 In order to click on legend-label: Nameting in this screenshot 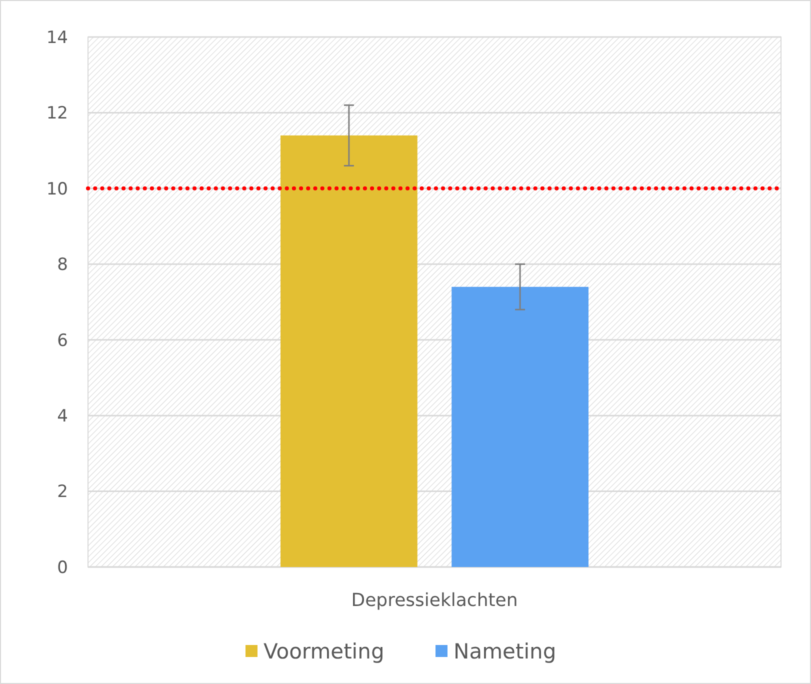, I will do `click(505, 651)`.